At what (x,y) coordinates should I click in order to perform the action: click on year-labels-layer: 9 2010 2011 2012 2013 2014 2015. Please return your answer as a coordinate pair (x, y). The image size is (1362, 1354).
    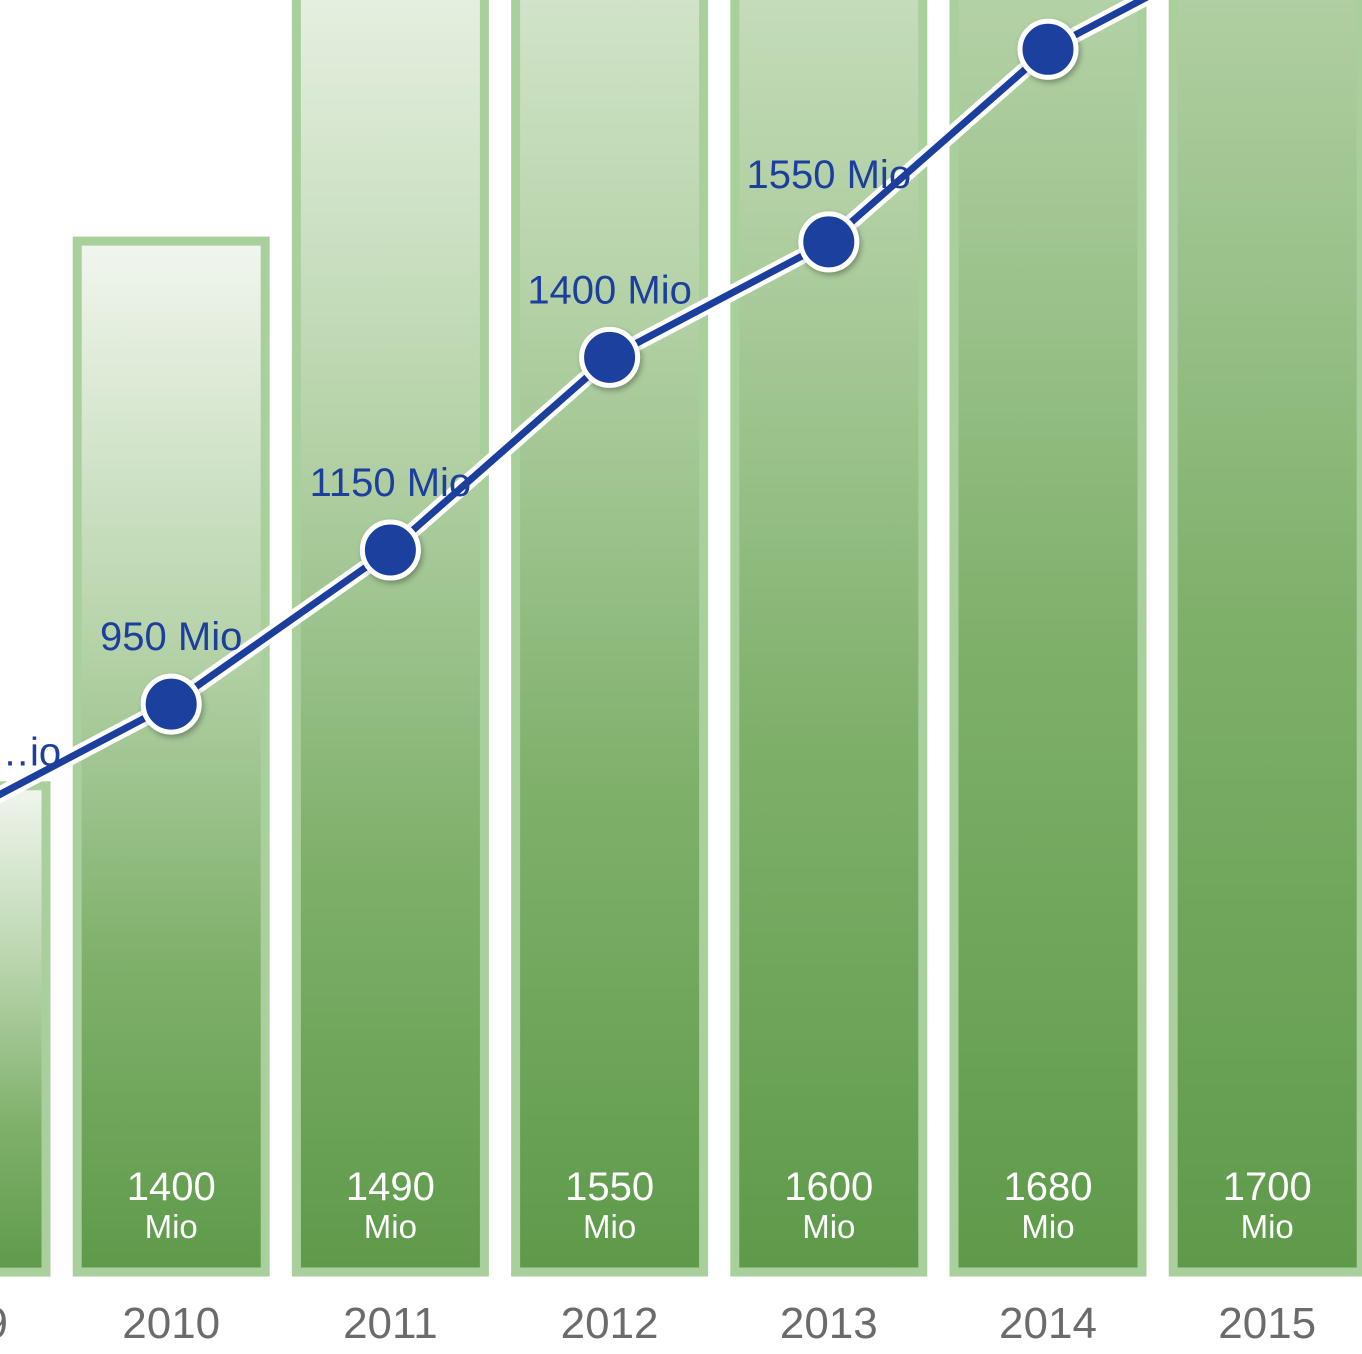
    Looking at the image, I should click on (658, 1323).